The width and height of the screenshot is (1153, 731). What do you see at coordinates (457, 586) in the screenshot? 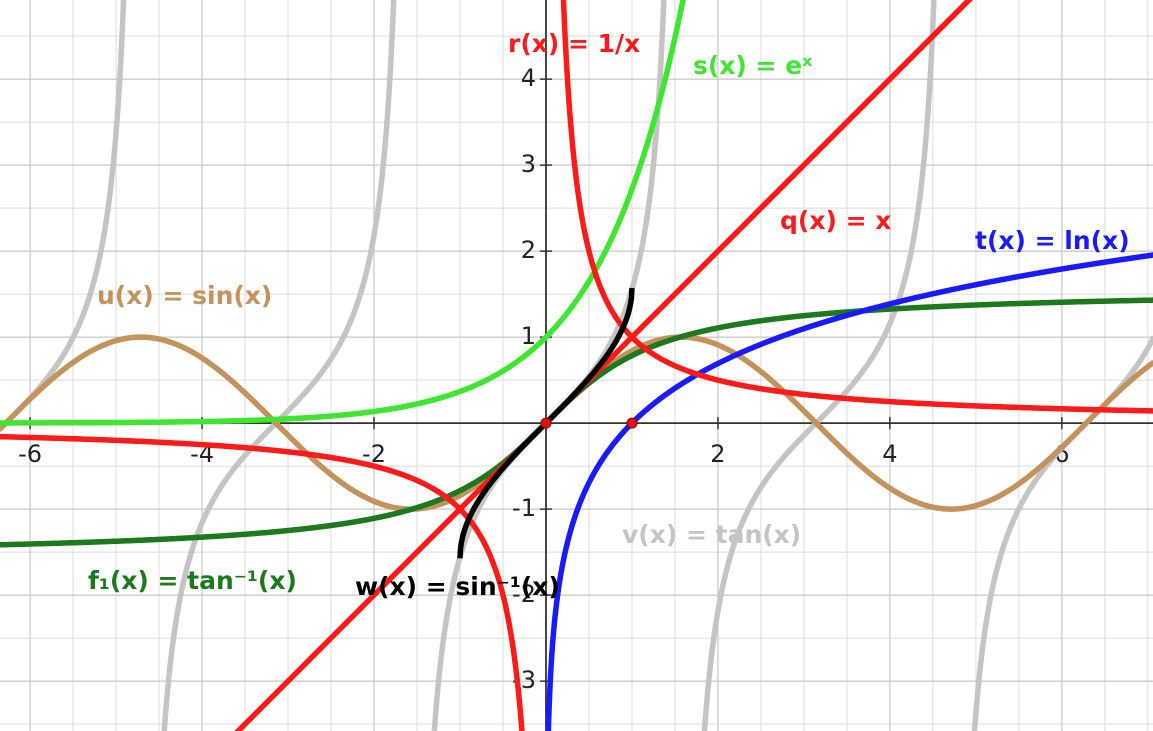
I see `function-label: w(x) = sin⁻¹(x)` at bounding box center [457, 586].